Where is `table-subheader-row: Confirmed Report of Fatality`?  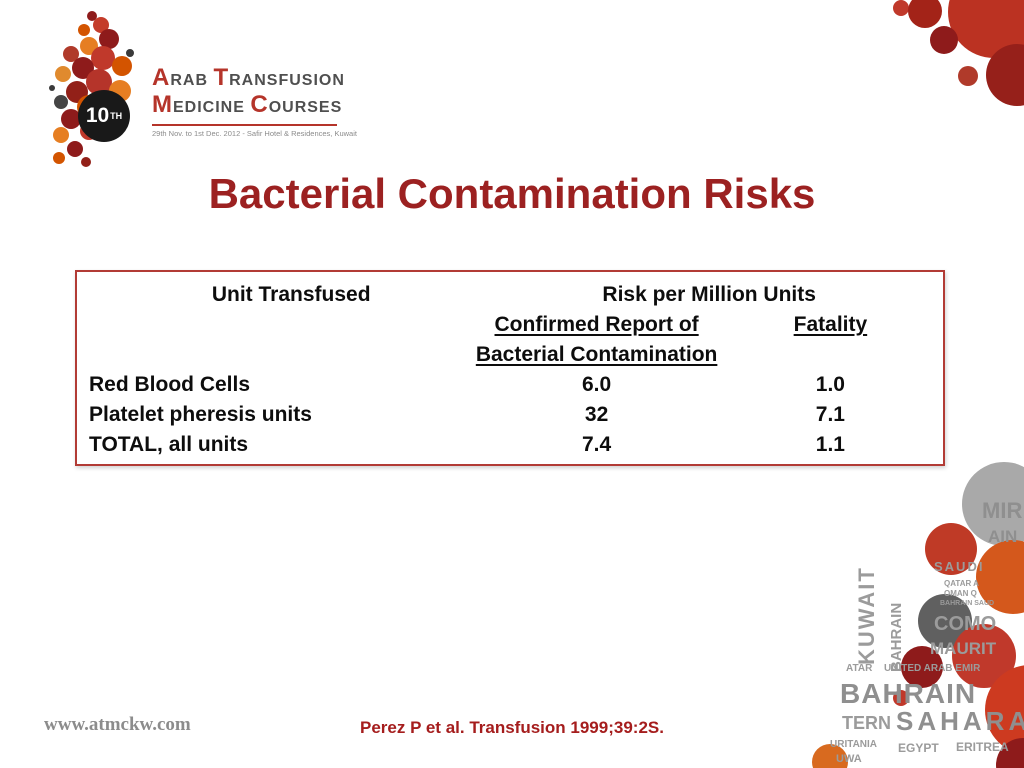 table-subheader-row: Confirmed Report of Fatality is located at coordinates (510, 325).